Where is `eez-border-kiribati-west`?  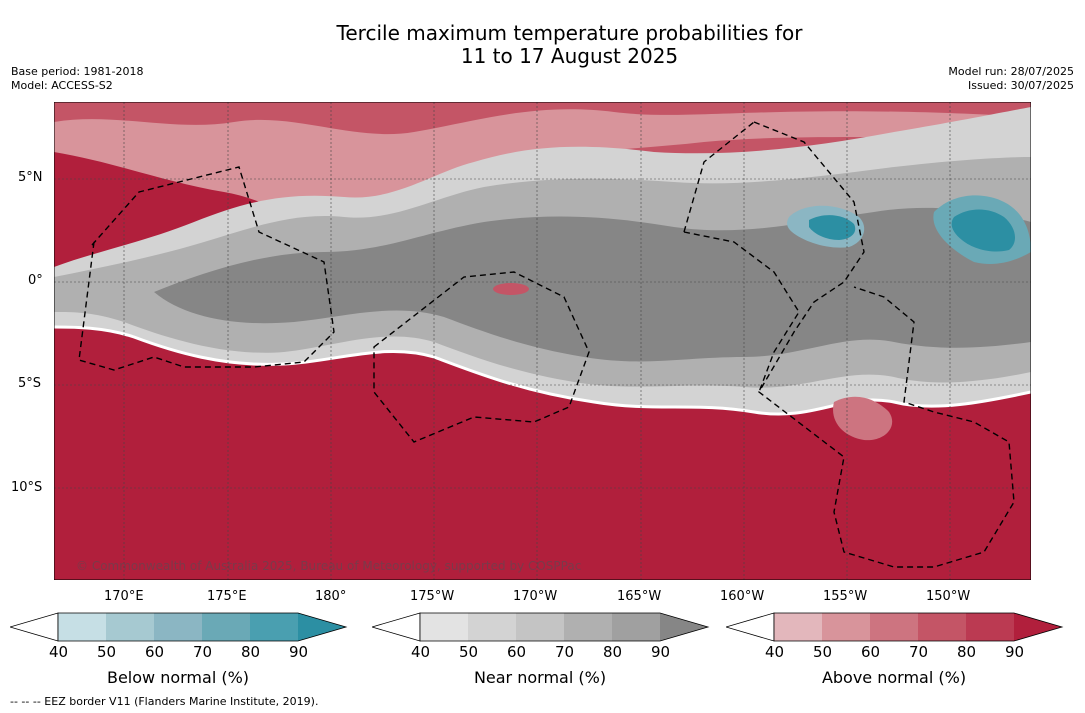 eez-border-kiribati-west is located at coordinates (206, 268).